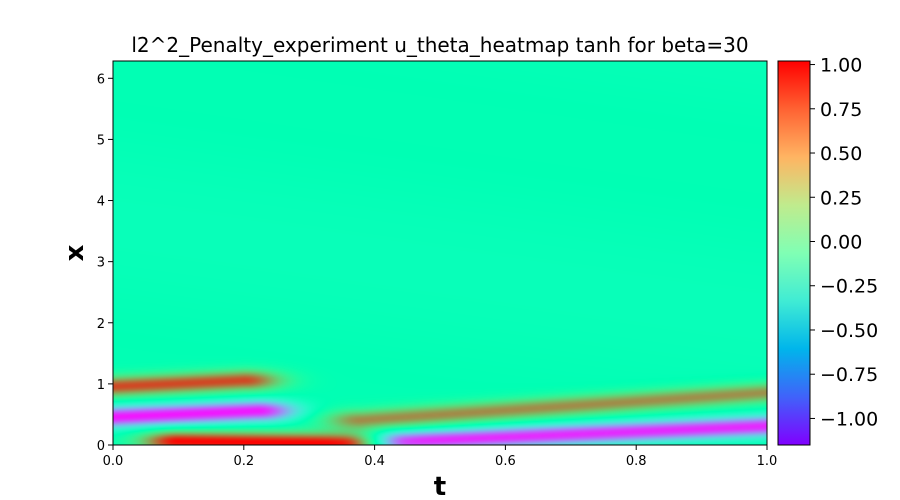 Image resolution: width=900 pixels, height=500 pixels. What do you see at coordinates (101, 79) in the screenshot?
I see `y-tick-label: 6` at bounding box center [101, 79].